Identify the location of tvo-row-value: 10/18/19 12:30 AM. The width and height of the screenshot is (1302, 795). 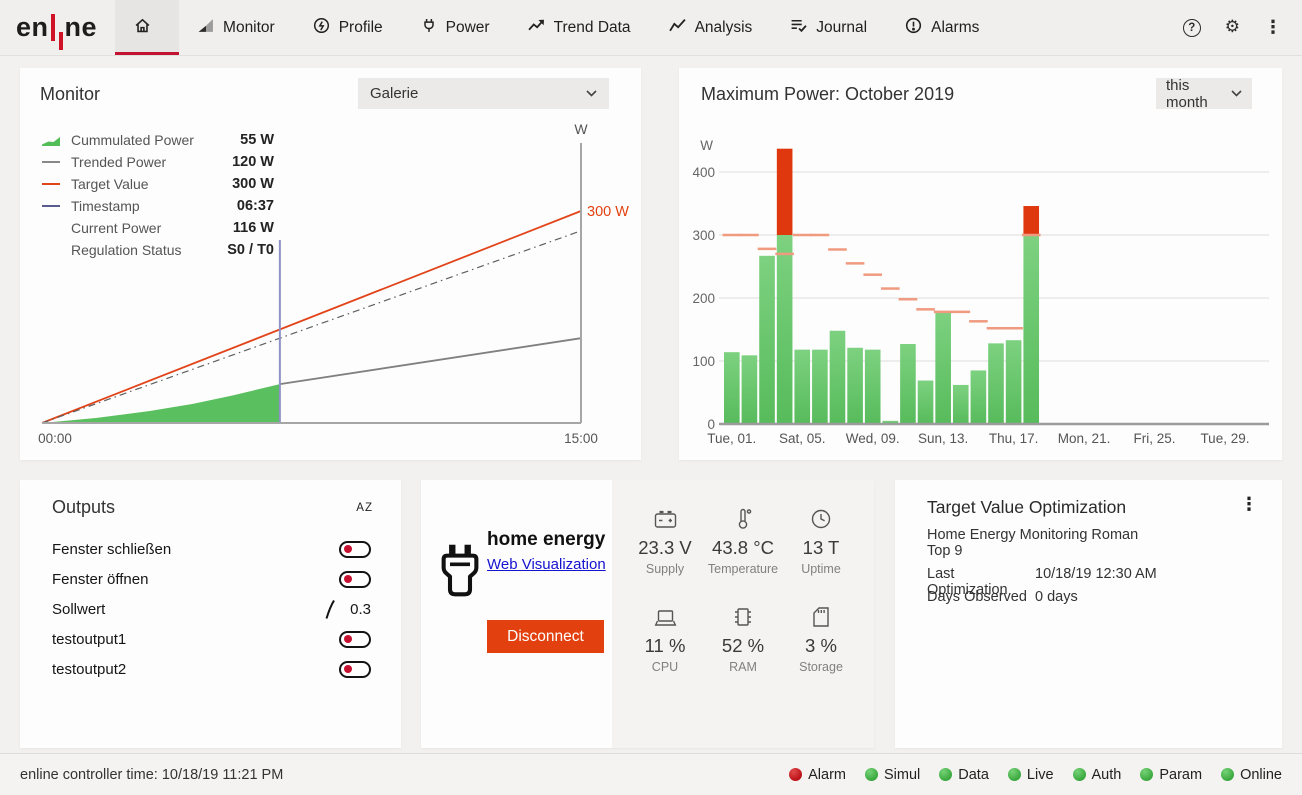
(1096, 574).